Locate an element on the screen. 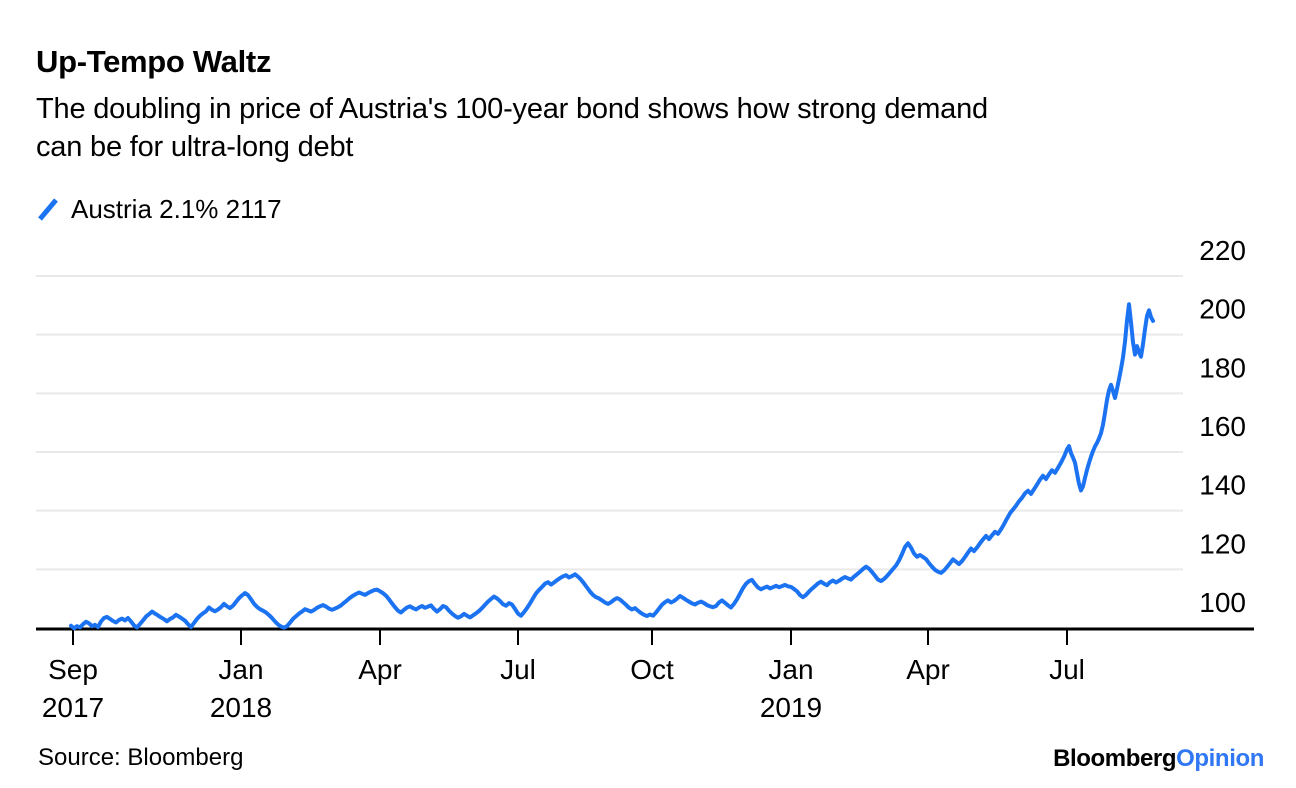  logo-text-opinion: Opinion is located at coordinates (1220, 758).